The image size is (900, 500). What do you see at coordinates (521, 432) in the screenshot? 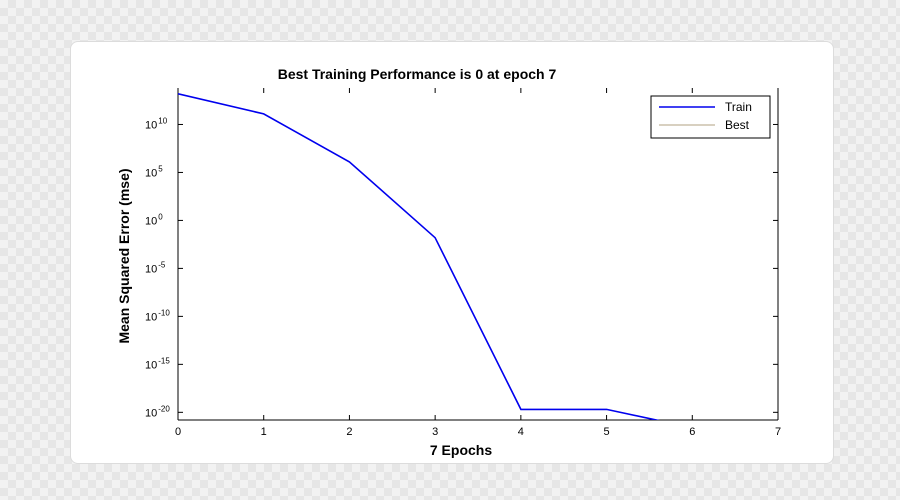
I see `x-tick-label: 4` at bounding box center [521, 432].